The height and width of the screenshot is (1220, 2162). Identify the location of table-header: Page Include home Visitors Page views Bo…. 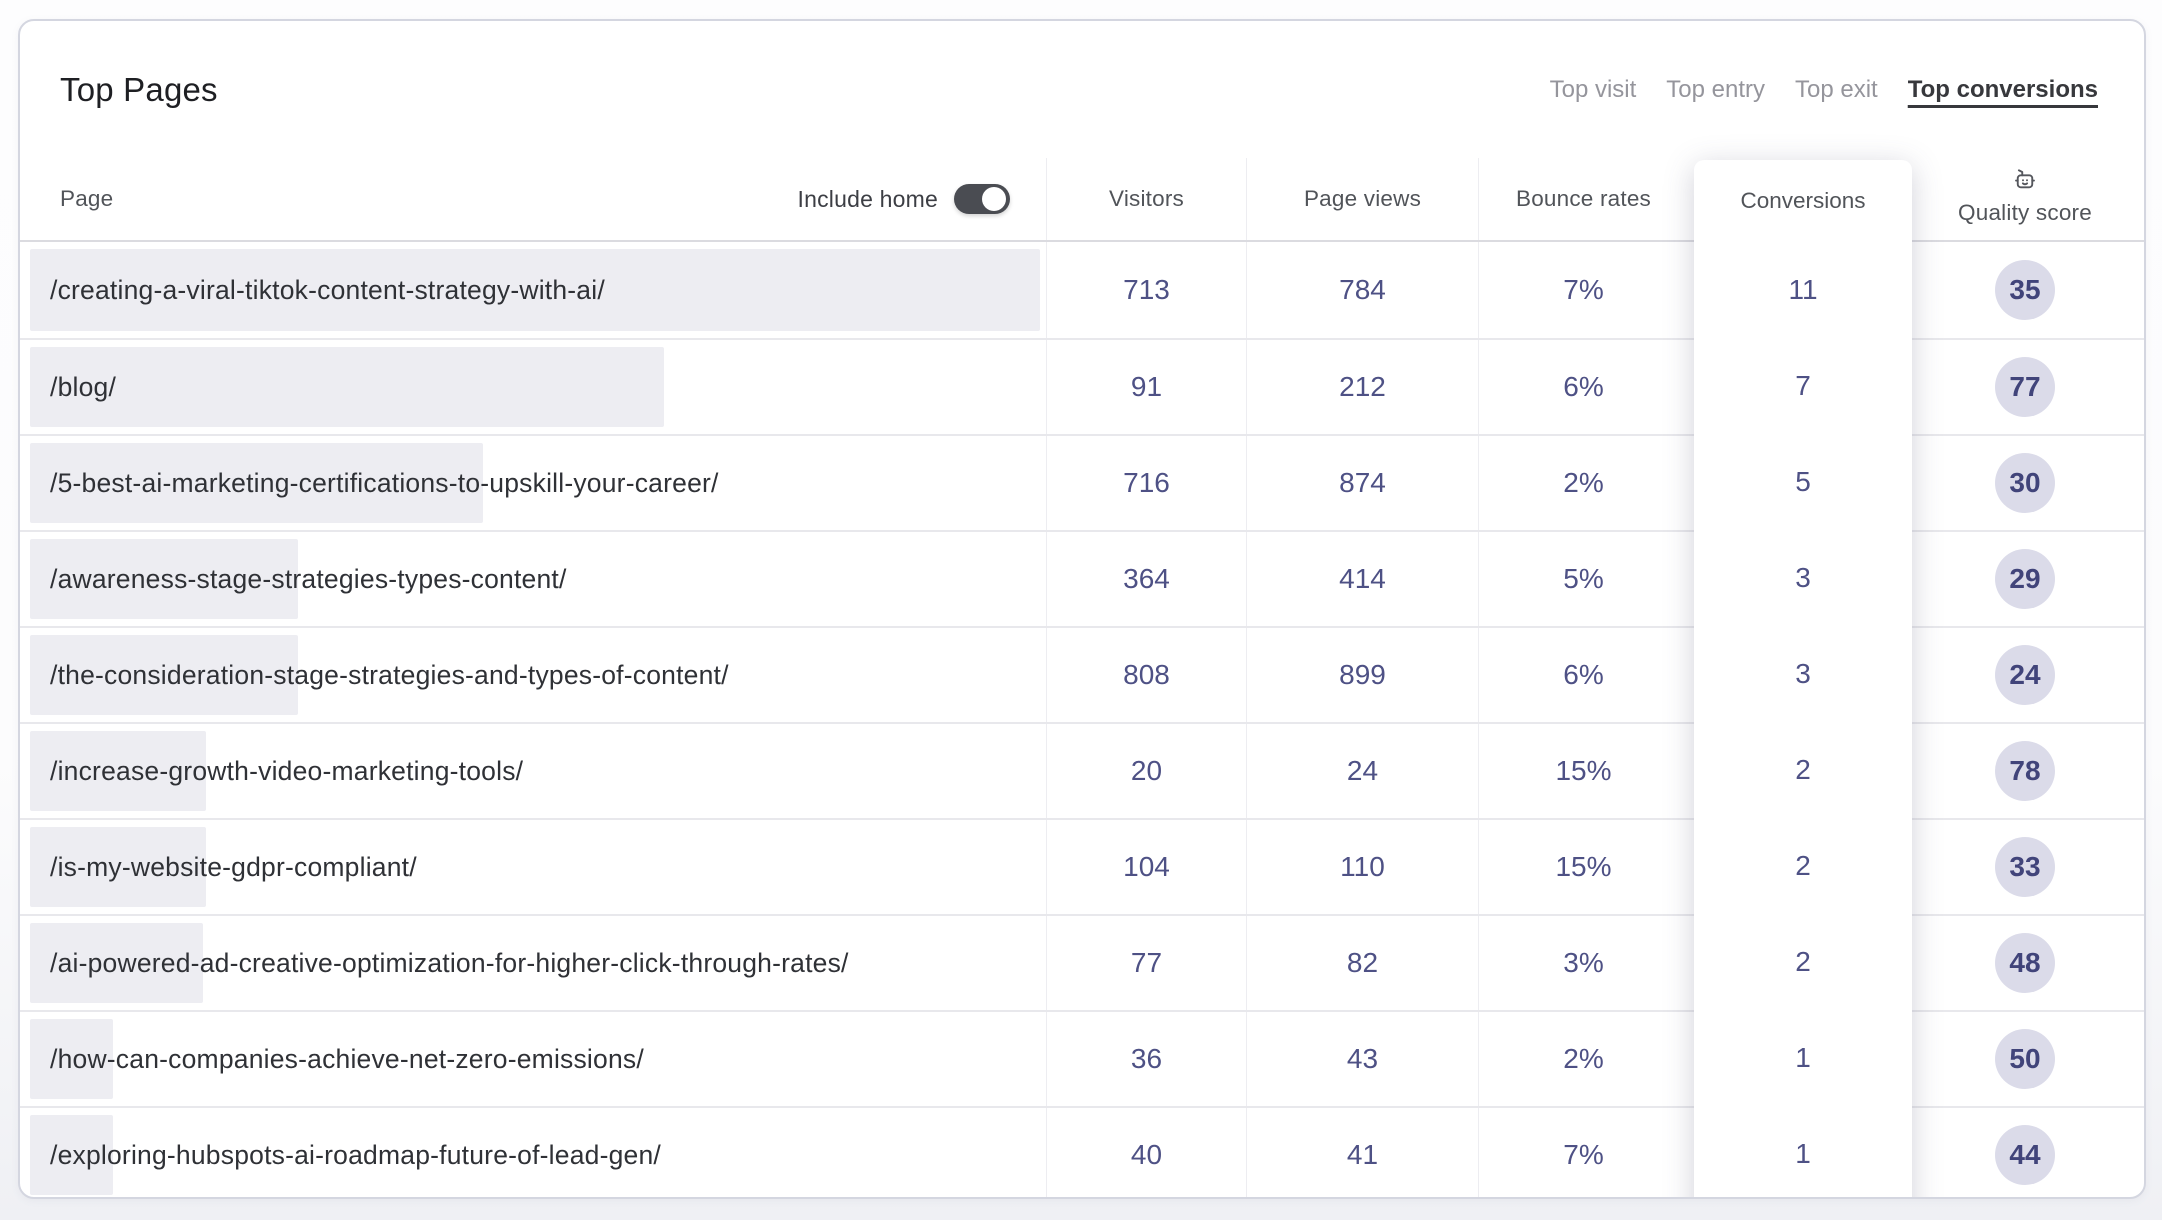
(1082, 200).